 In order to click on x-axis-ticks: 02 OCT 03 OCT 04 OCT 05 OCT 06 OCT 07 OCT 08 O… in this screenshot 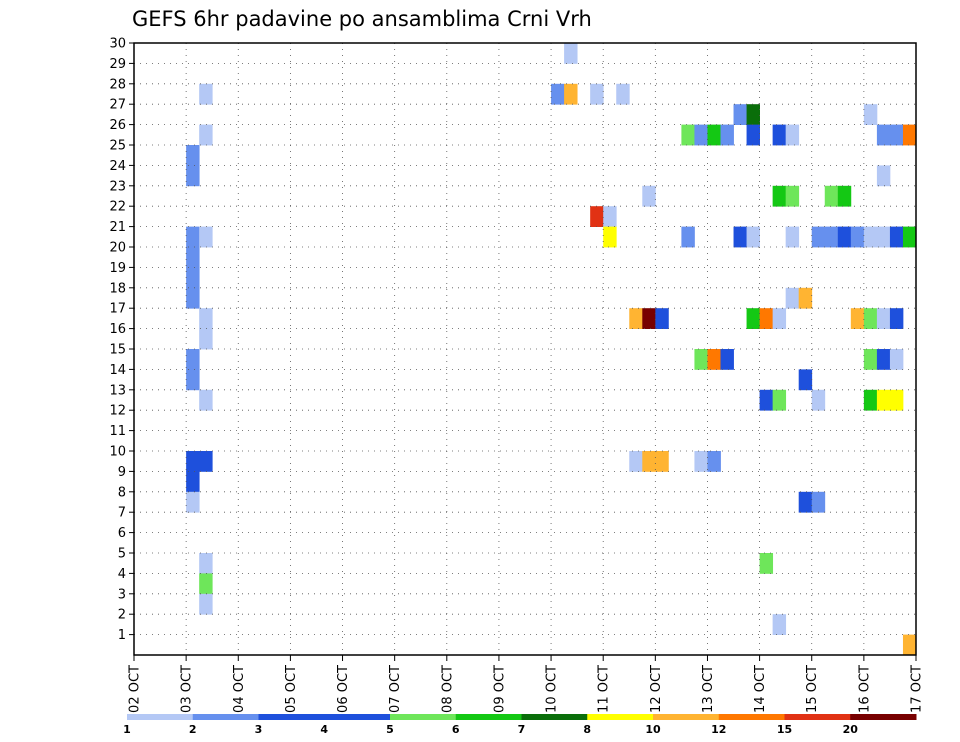, I will do `click(526, 684)`.